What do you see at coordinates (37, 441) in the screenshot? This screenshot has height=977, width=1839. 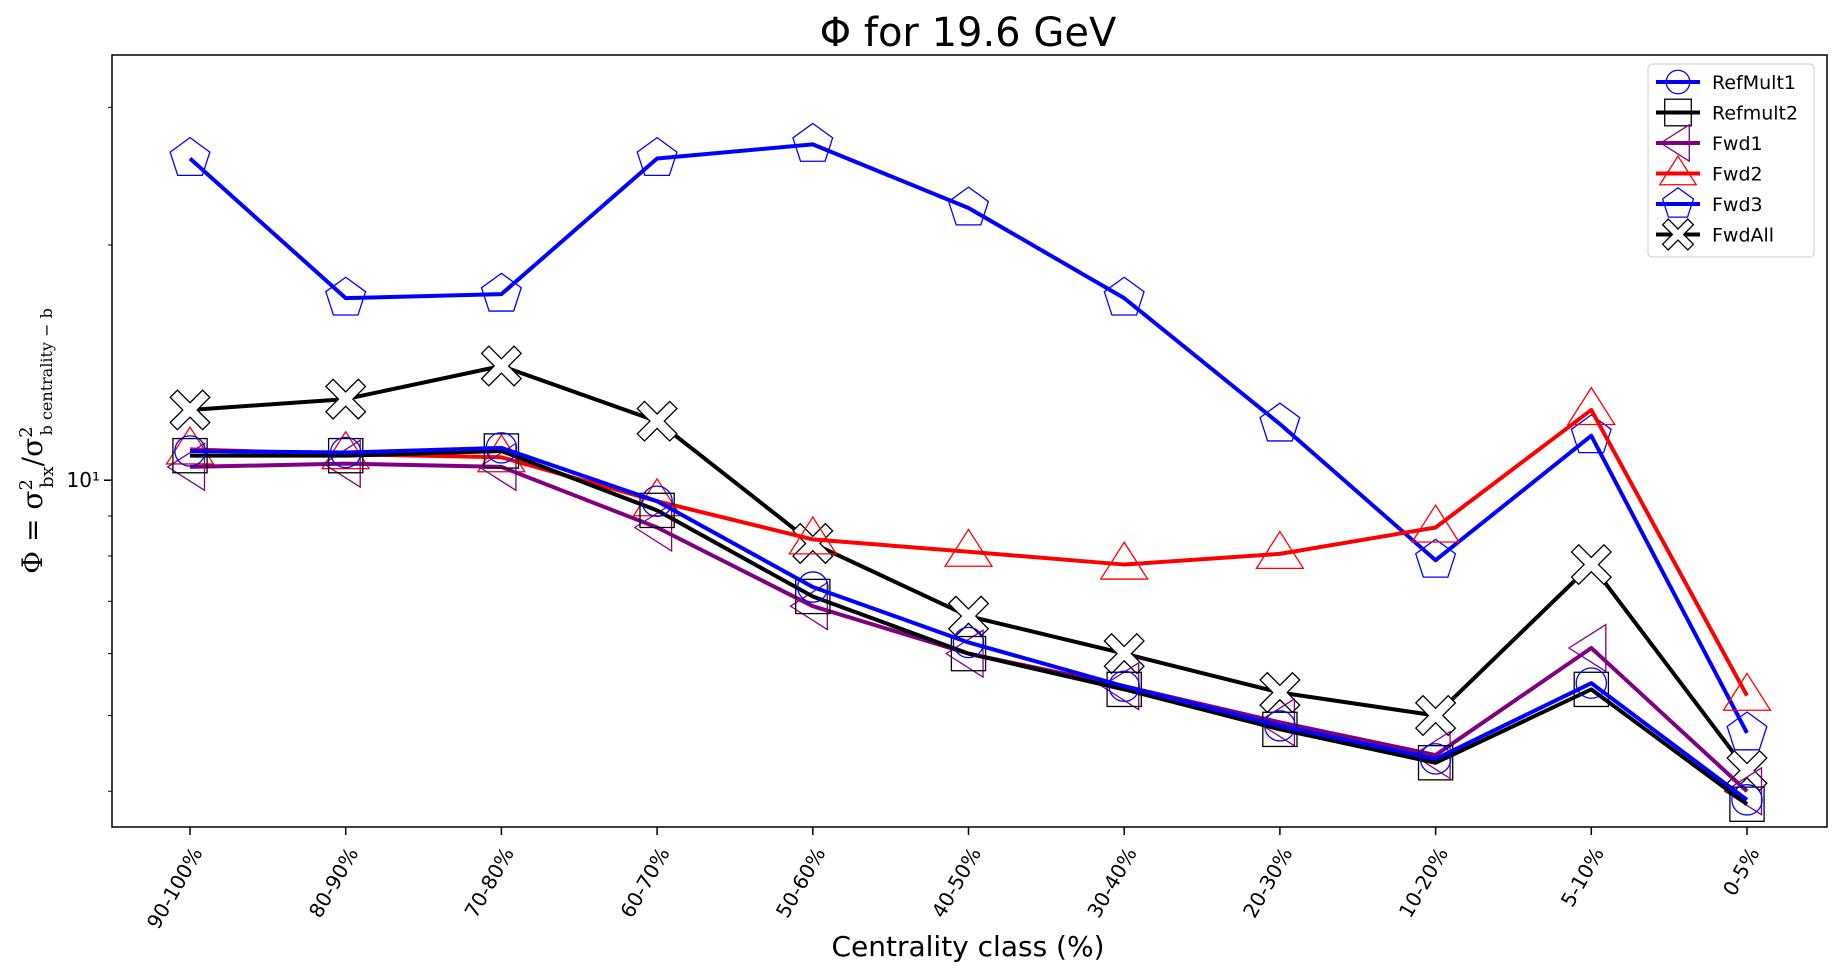 I see `y-axis-label: Φ = σ2bx/σ2b centrality − b` at bounding box center [37, 441].